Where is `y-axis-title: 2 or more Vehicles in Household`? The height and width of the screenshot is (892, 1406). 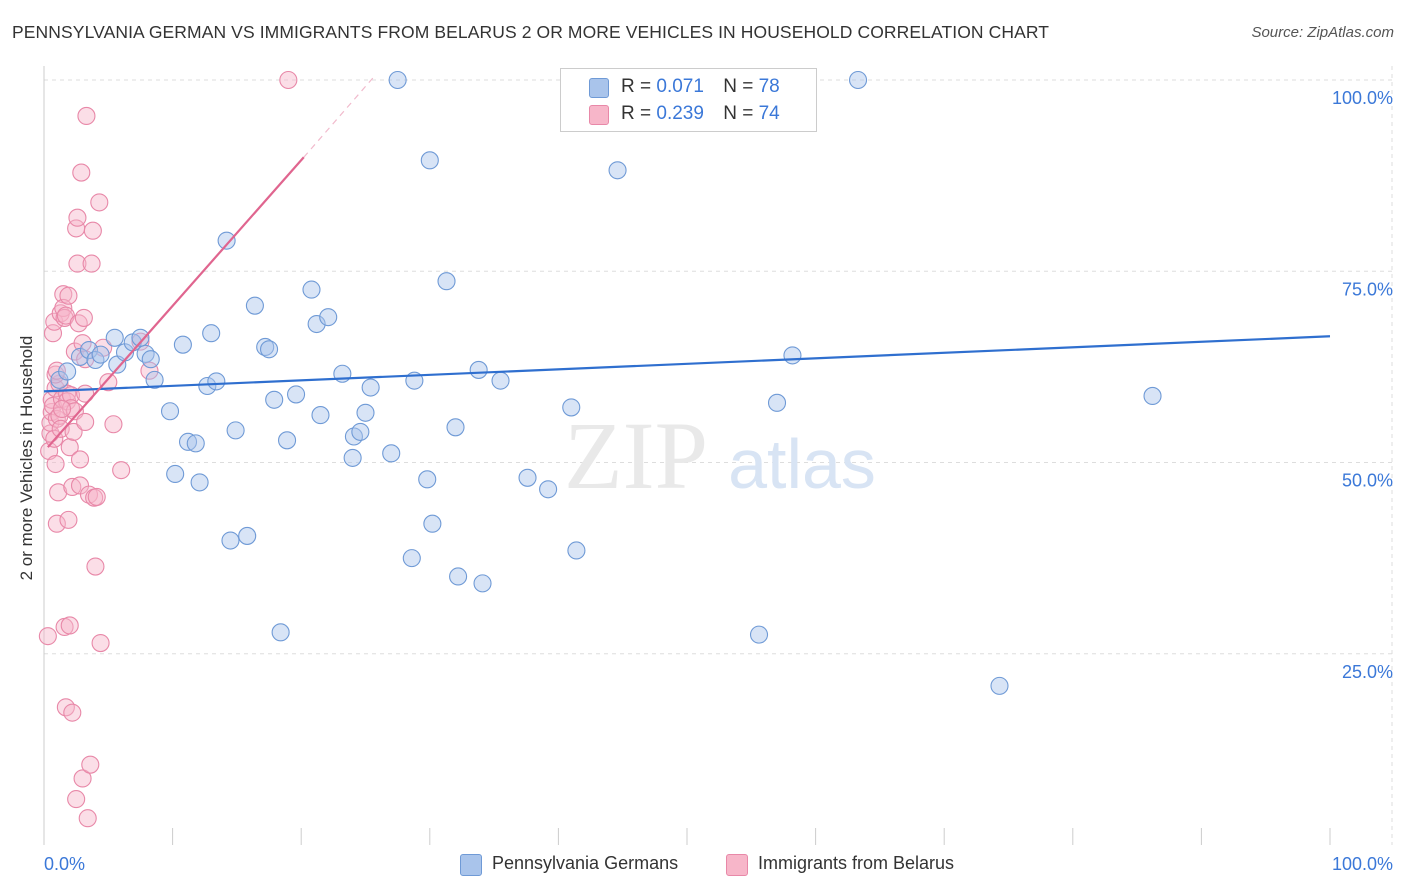
y-axis-title: 2 or more Vehicles in Household is located at coordinates (26, 458).